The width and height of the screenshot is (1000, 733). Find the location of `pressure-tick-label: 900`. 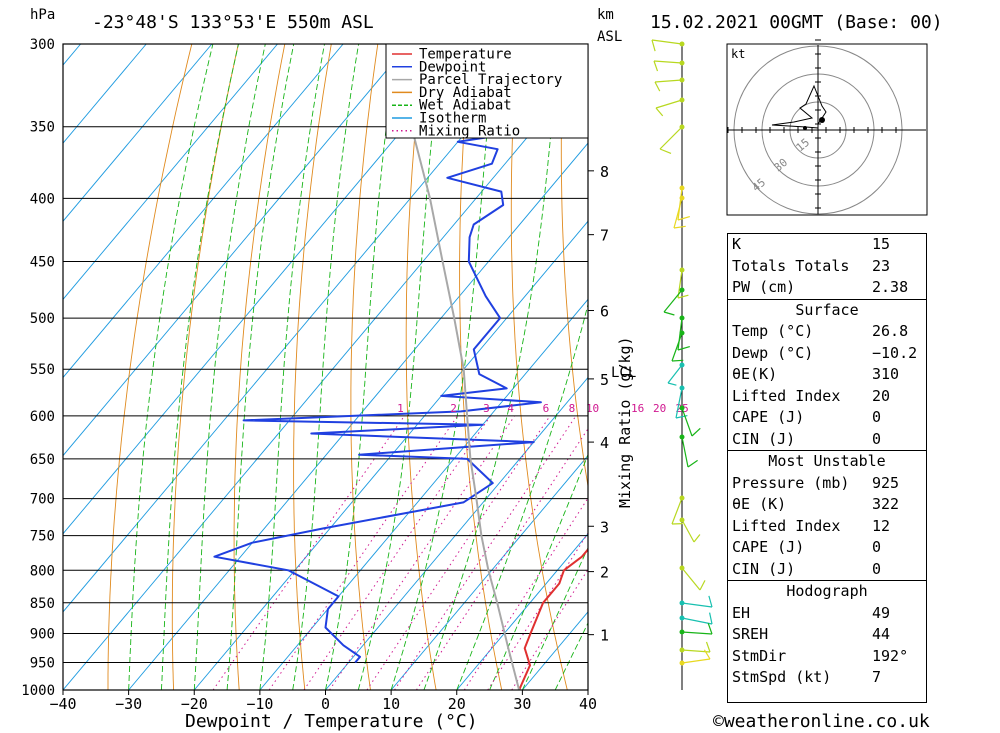

pressure-tick-label: 900 is located at coordinates (42, 634).